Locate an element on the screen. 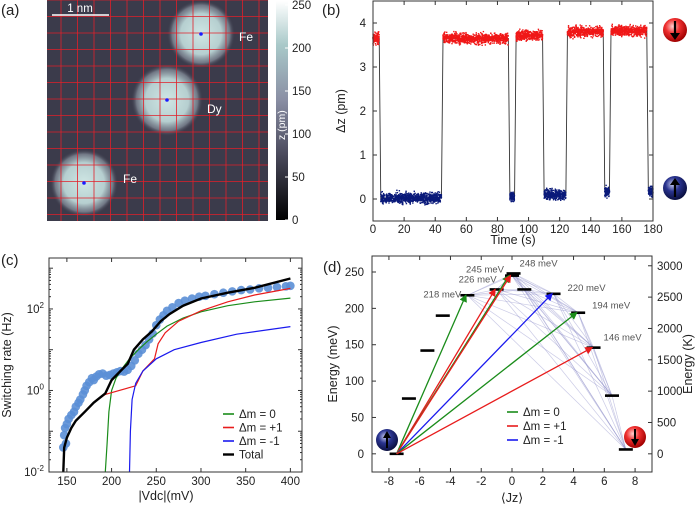 The image size is (700, 508). x-axis-label: Time (s) is located at coordinates (512, 240).